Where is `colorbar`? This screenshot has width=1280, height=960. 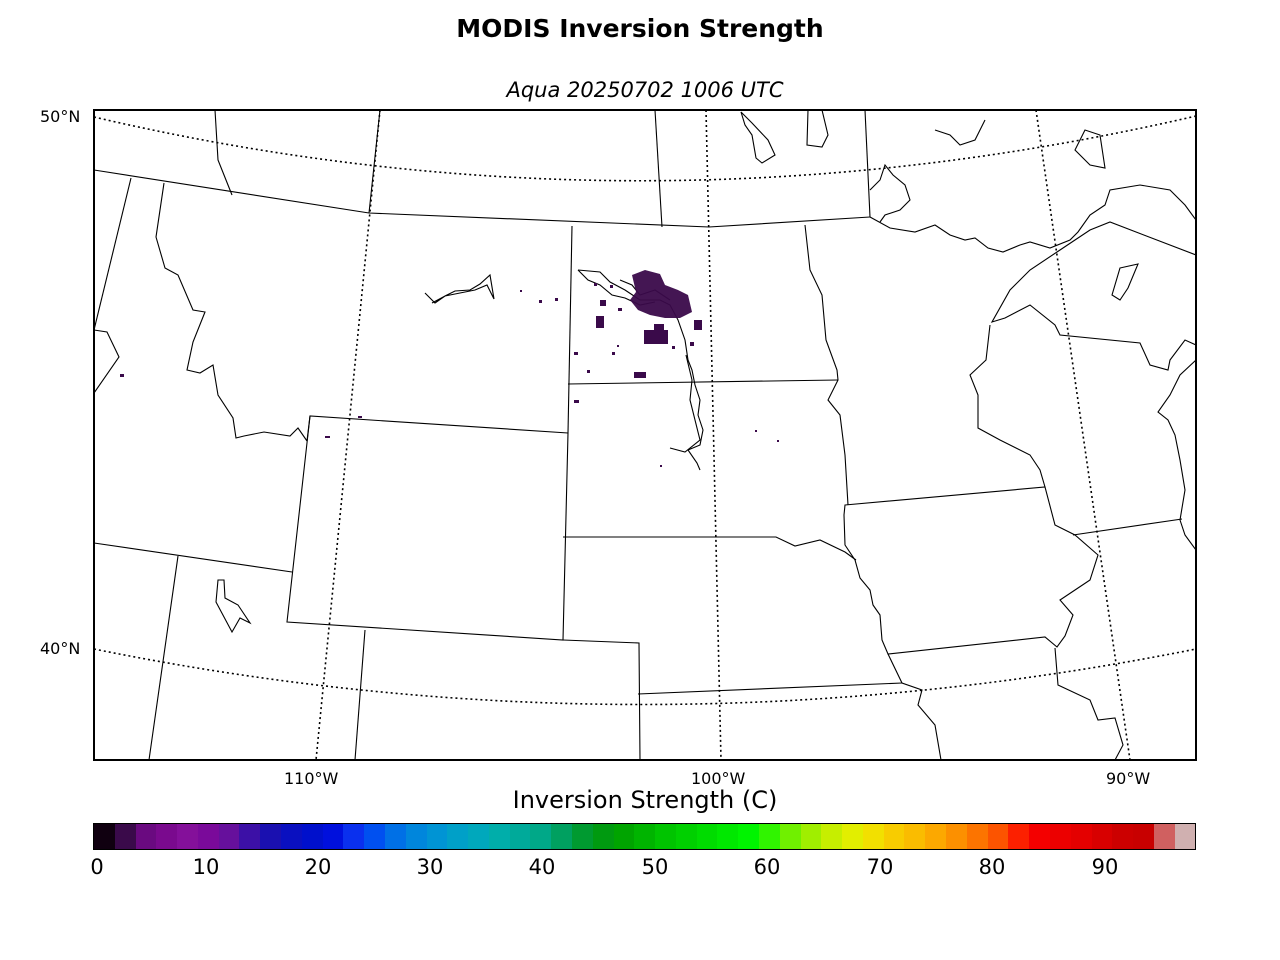
colorbar is located at coordinates (644, 836).